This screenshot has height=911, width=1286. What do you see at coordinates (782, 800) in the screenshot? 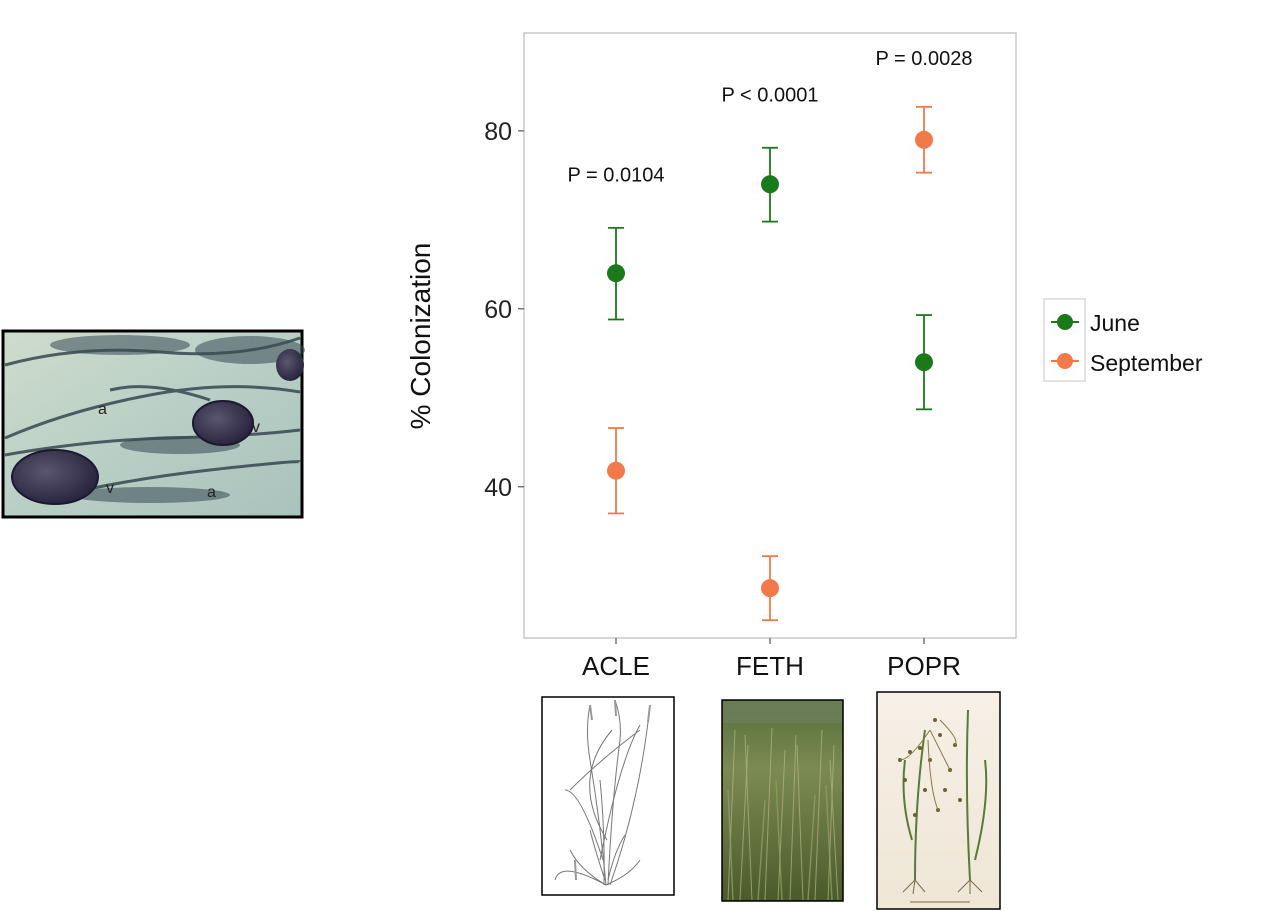
I see `plant-feth-image` at bounding box center [782, 800].